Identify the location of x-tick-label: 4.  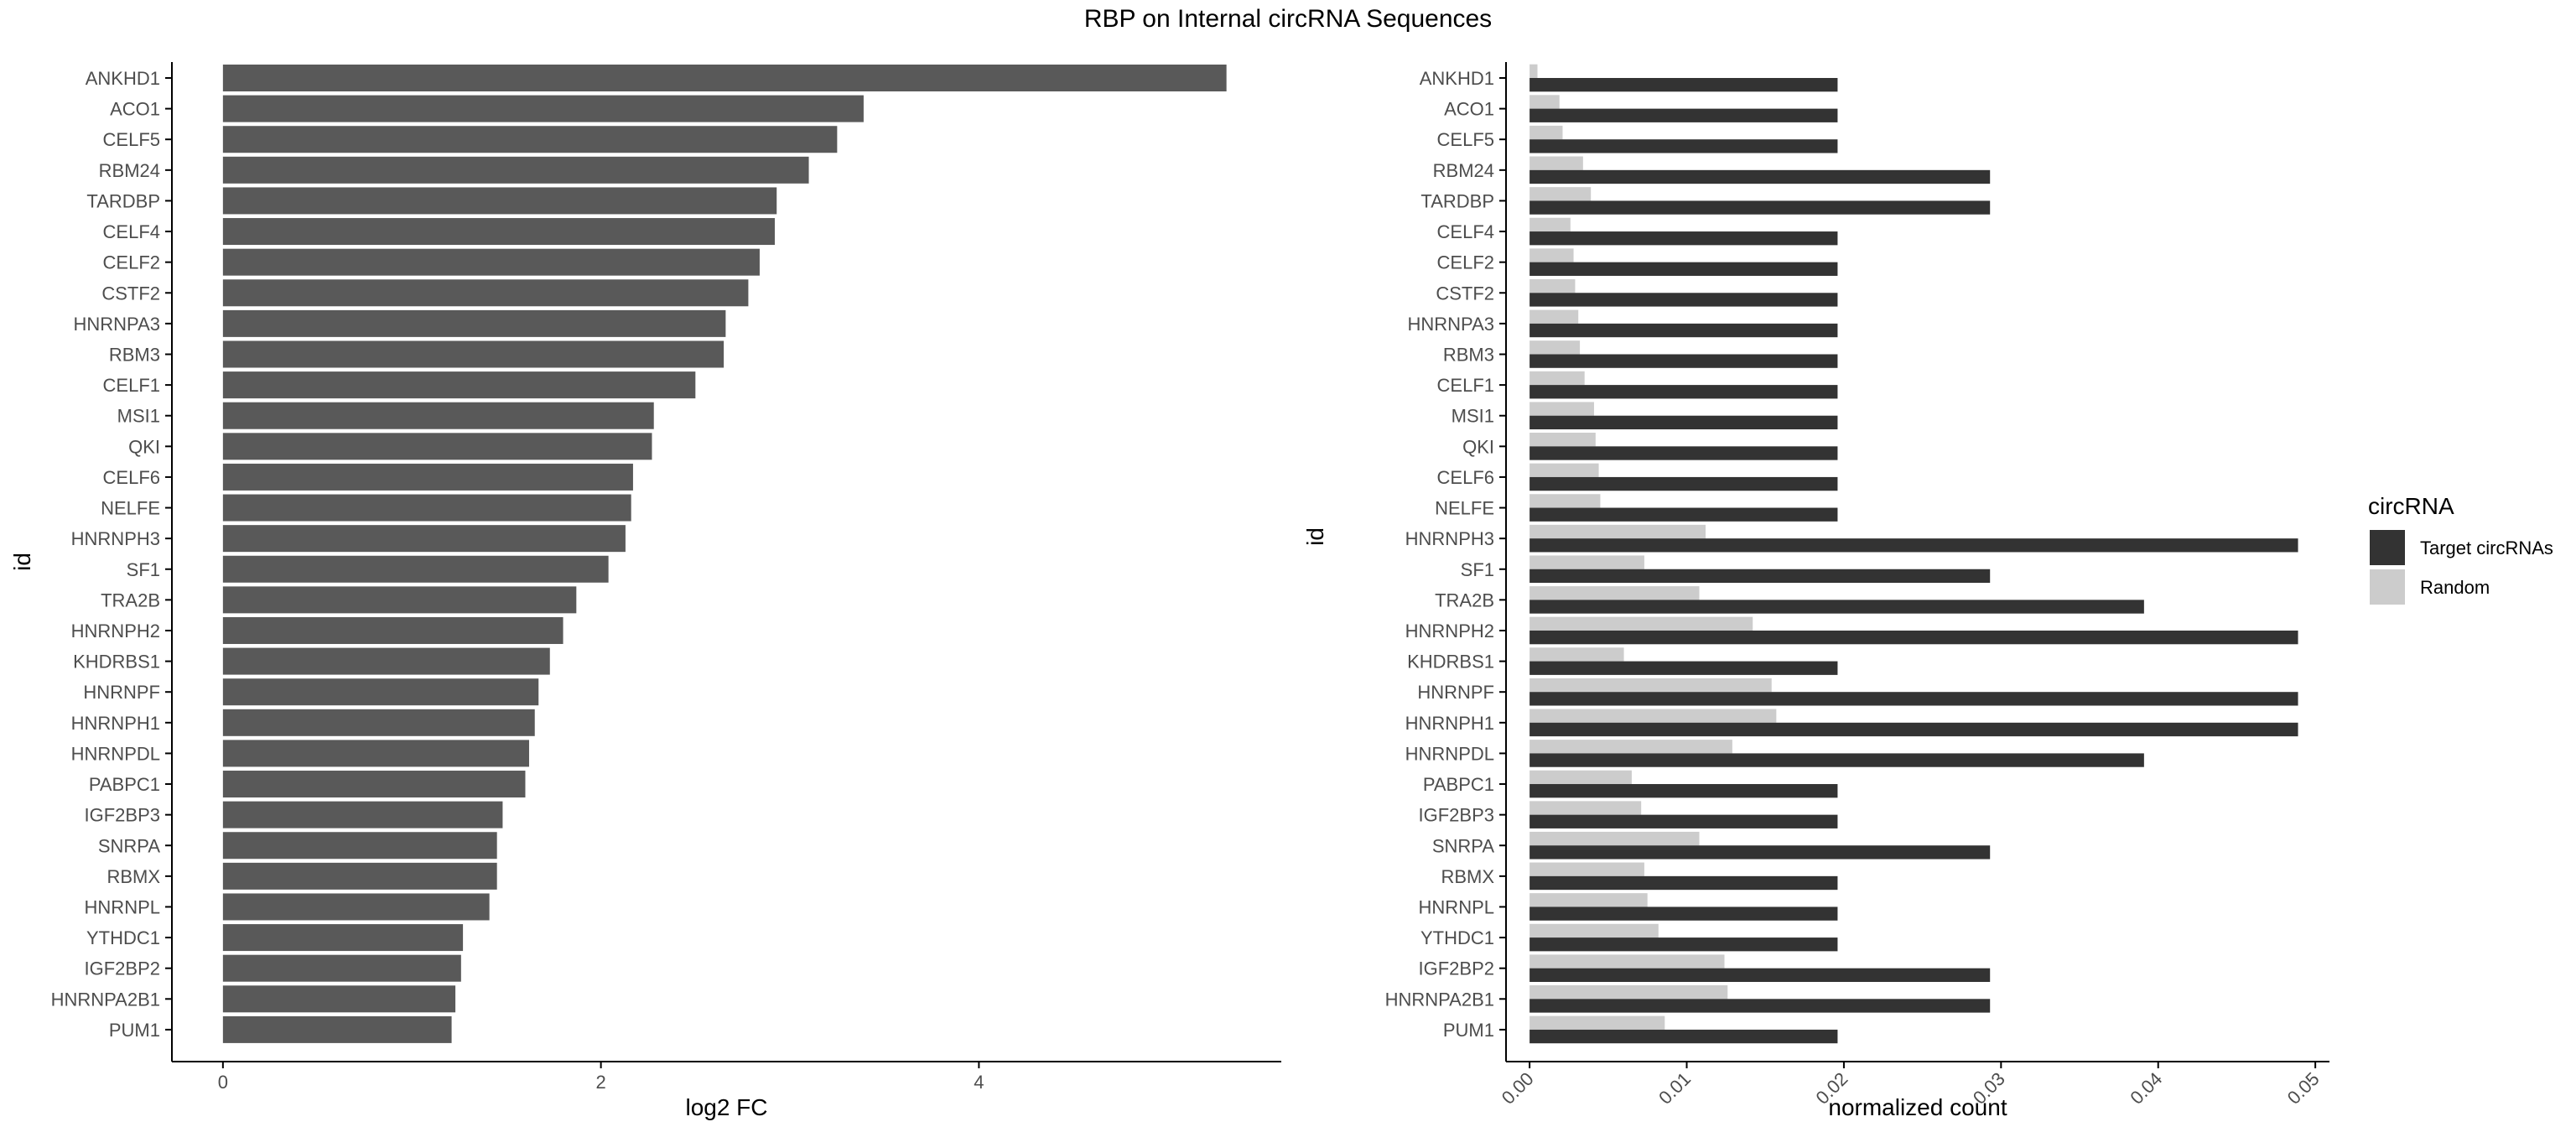
(979, 1082).